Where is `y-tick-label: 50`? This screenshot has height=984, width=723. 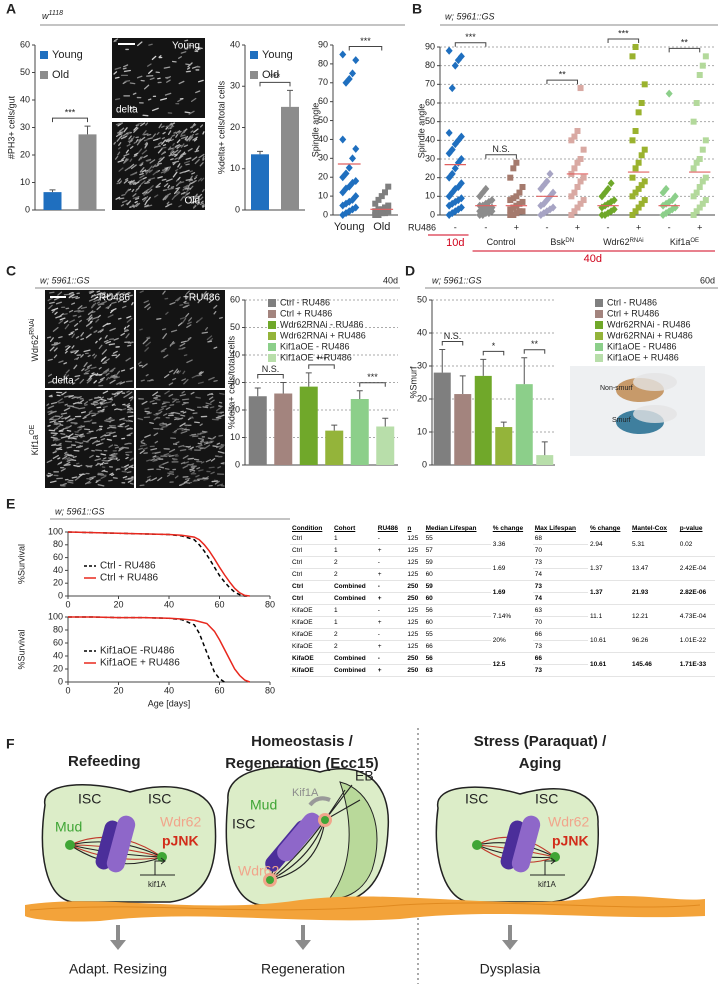 y-tick-label: 50 is located at coordinates (25, 72).